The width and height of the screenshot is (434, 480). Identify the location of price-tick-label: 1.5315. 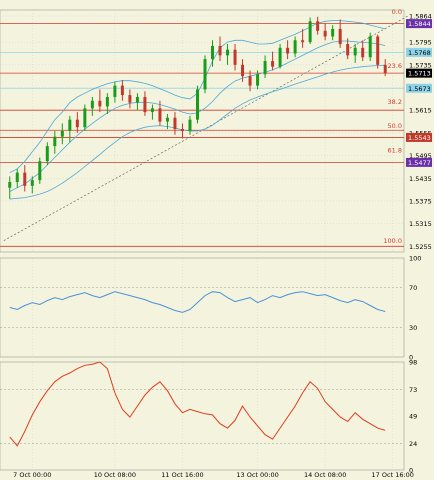
(420, 224).